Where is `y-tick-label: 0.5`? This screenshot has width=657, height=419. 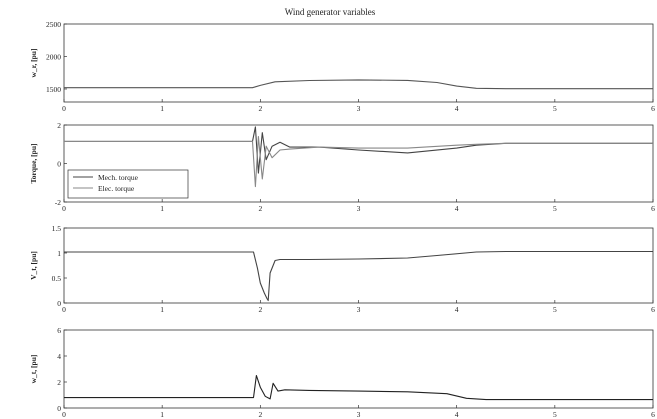 y-tick-label: 0.5 is located at coordinates (57, 278).